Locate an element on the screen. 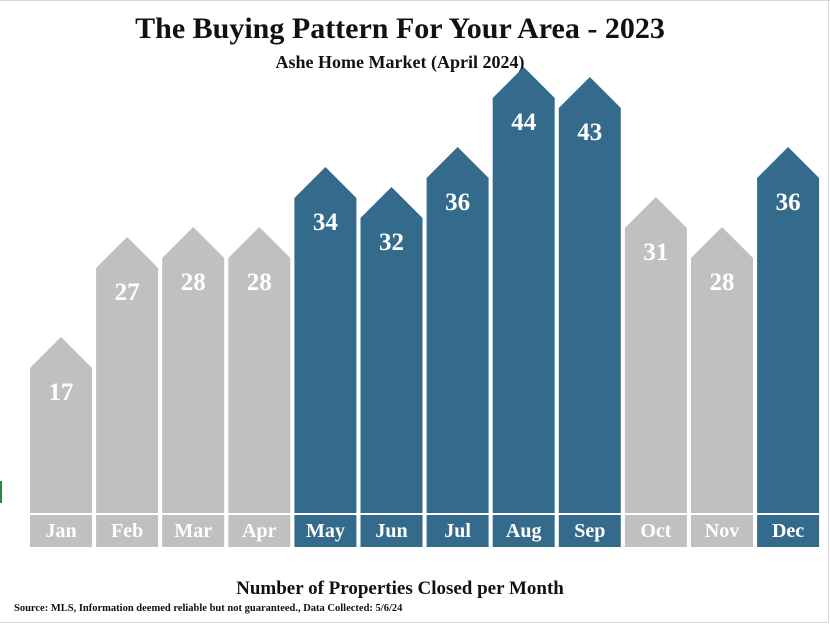 This screenshot has height=624, width=830. bar-sep is located at coordinates (589, 295).